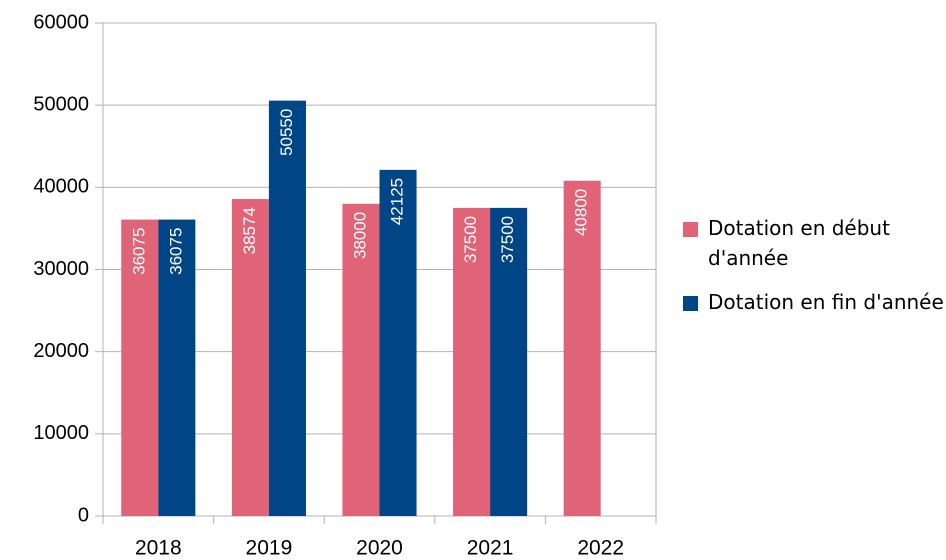  I want to click on y-tick-label: 30000, so click(61, 269).